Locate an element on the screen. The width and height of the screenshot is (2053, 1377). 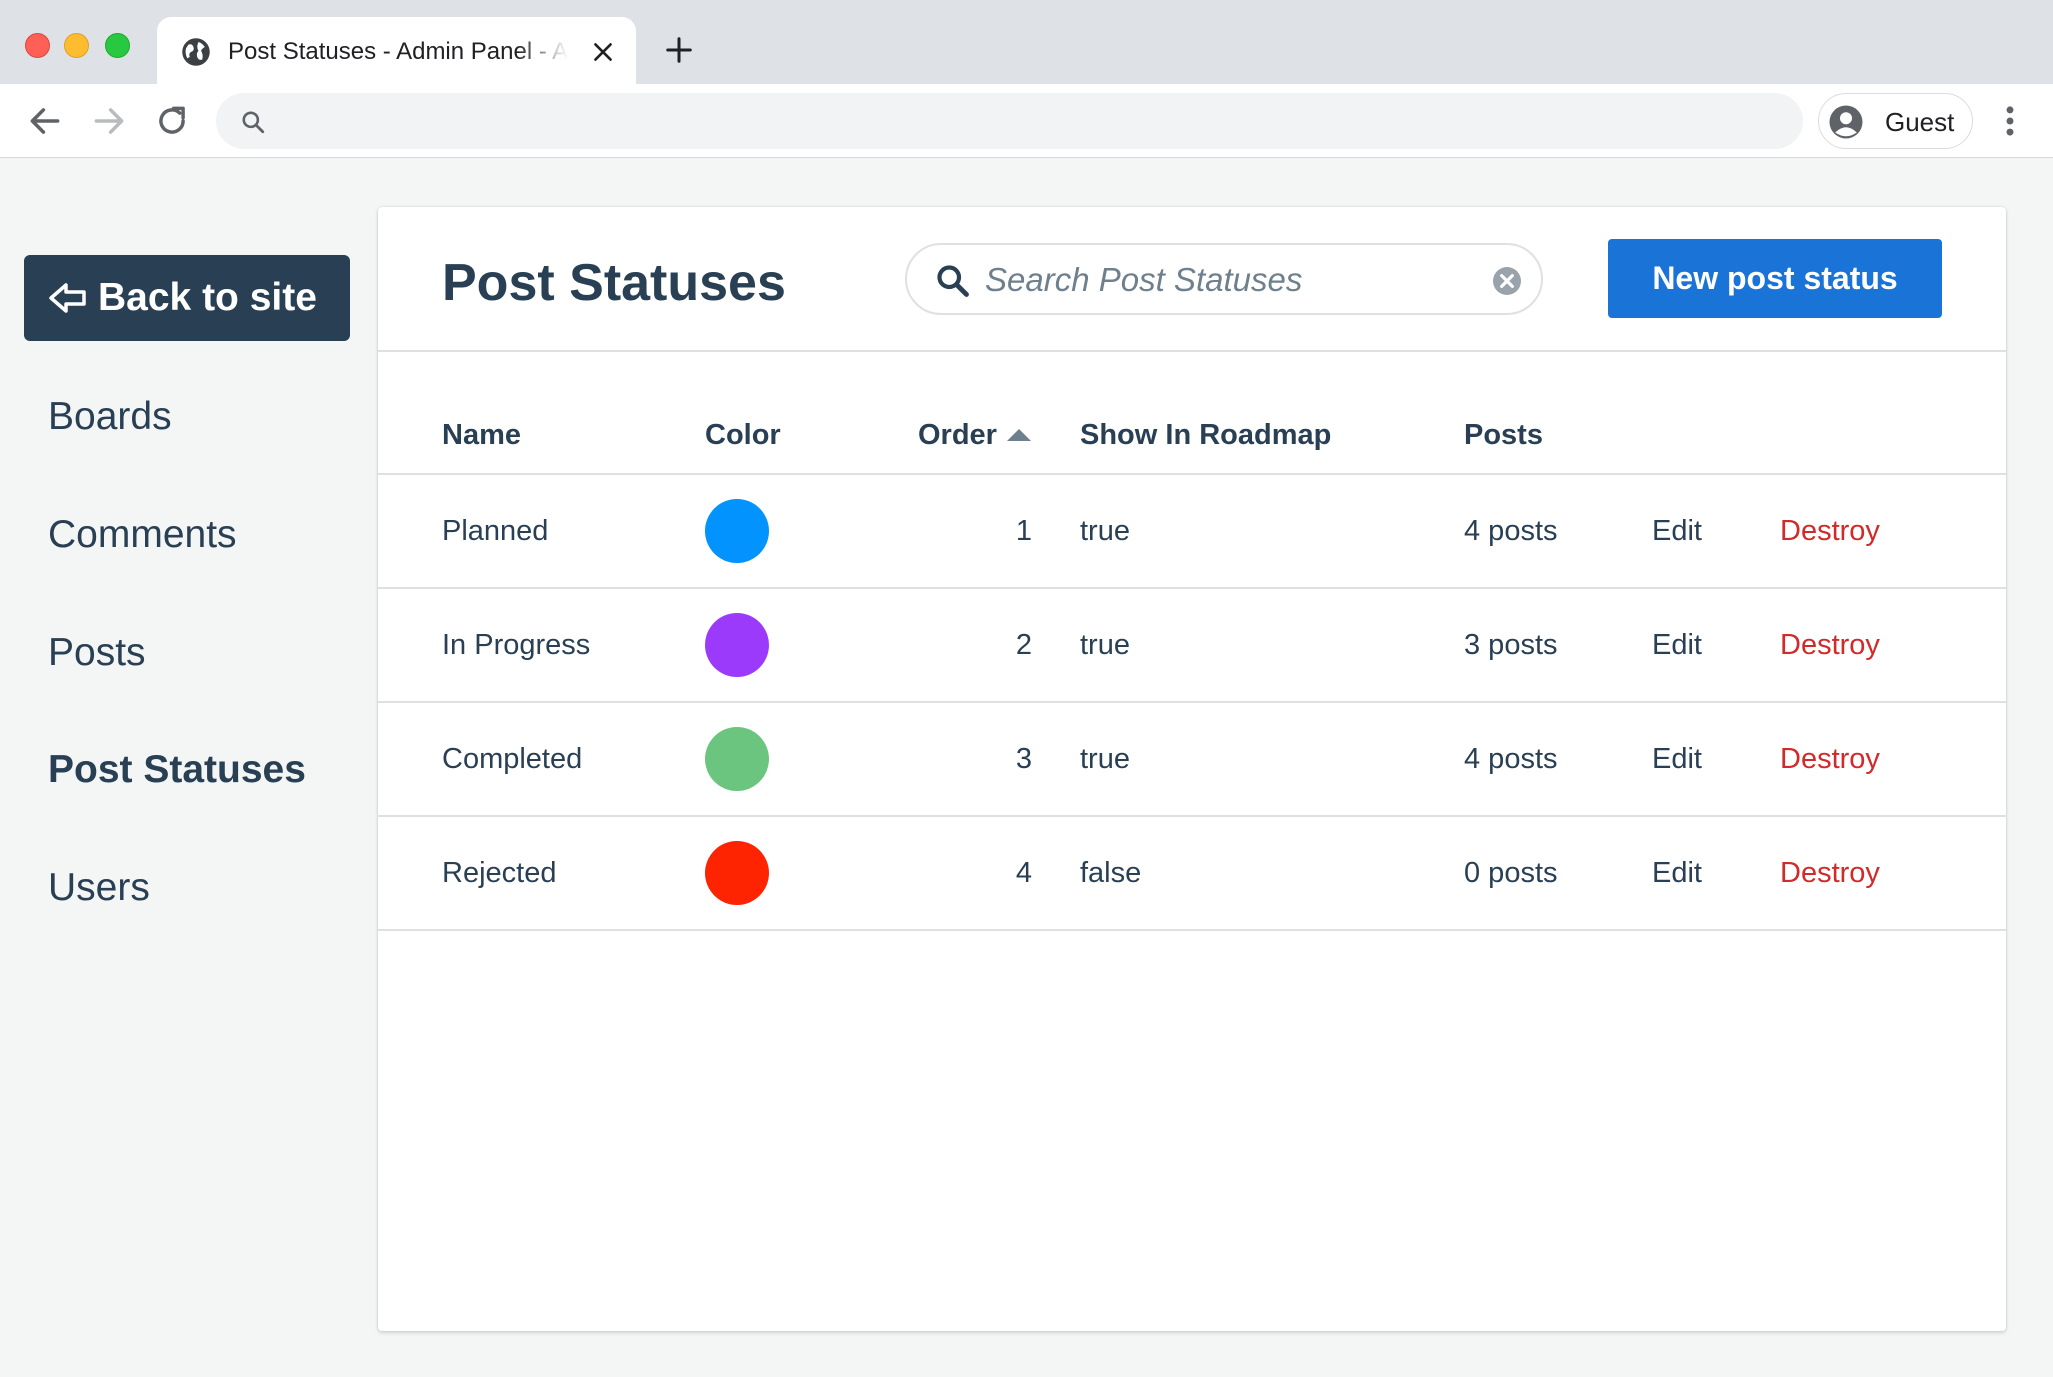
back-to-site-label: Back to site is located at coordinates (207, 297).